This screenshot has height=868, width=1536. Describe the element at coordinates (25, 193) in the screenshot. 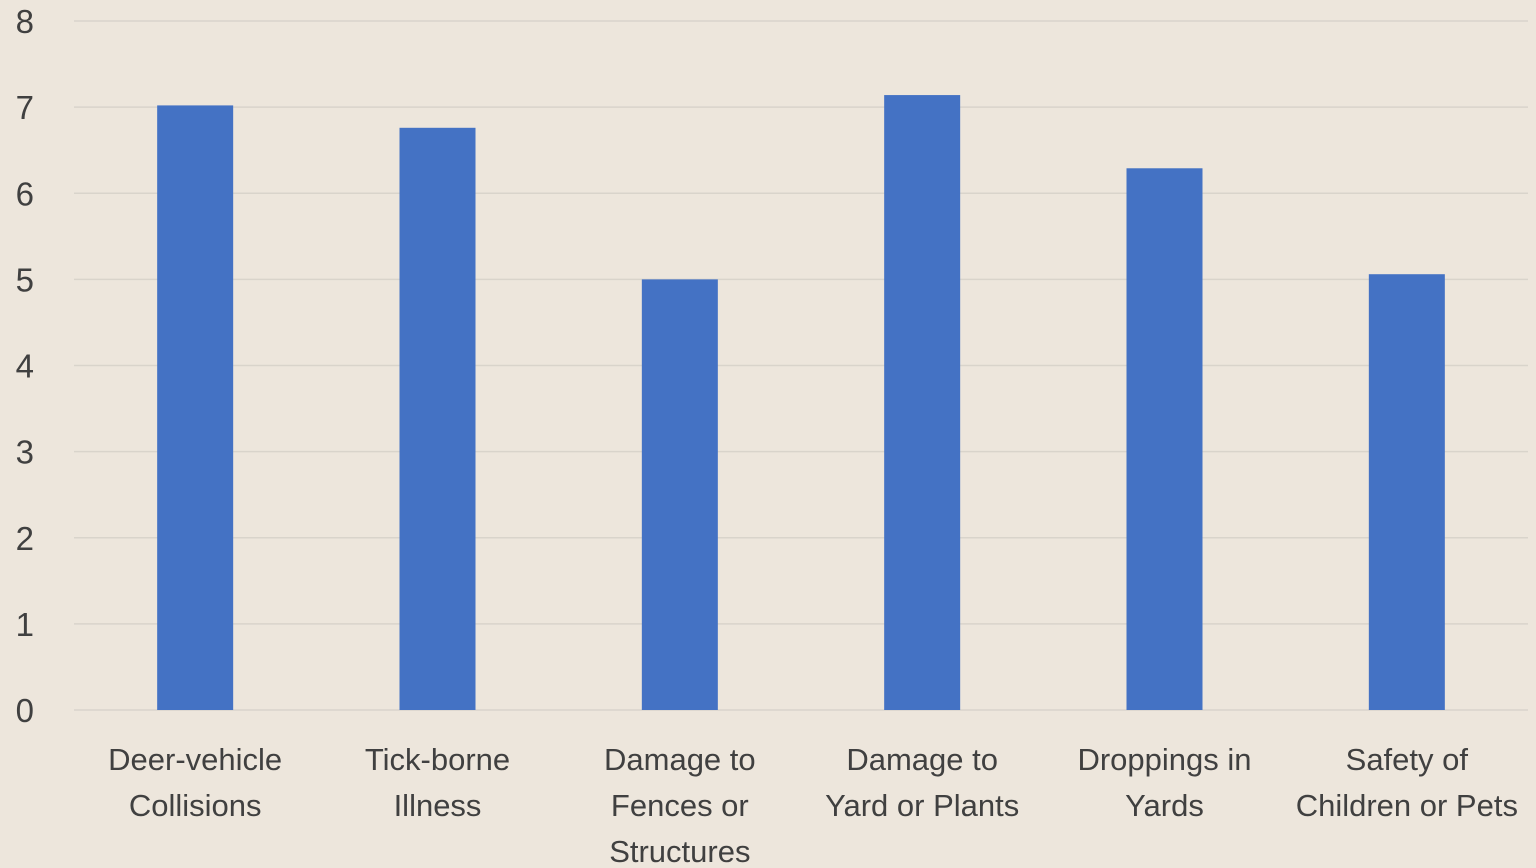

I see `y-tick-label: 6` at that location.